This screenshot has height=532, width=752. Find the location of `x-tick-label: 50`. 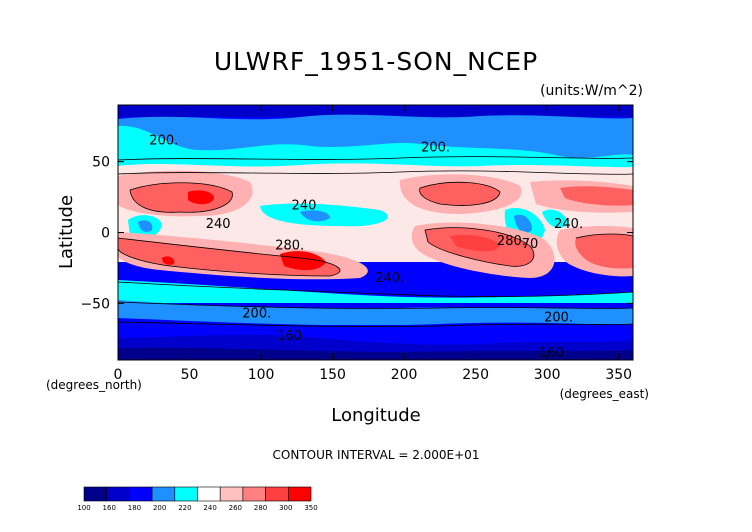

x-tick-label: 50 is located at coordinates (190, 375).